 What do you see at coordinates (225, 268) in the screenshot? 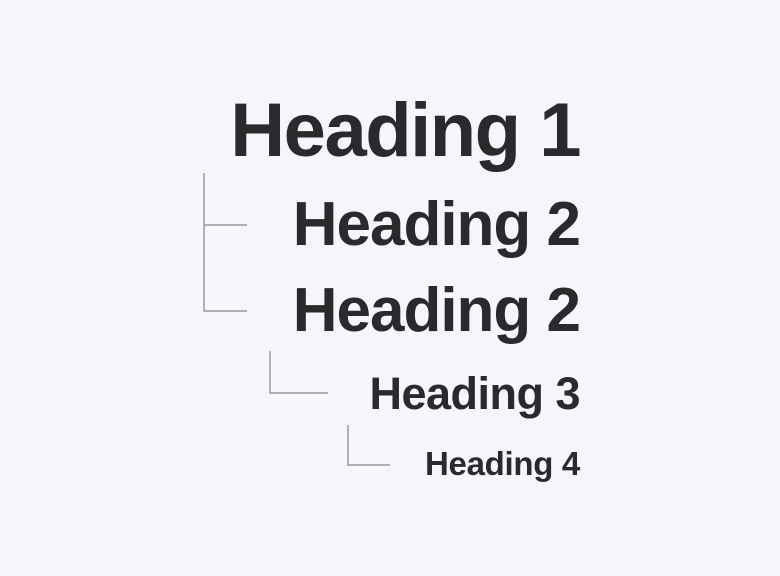
I see `connector-h1-to-h2-second` at bounding box center [225, 268].